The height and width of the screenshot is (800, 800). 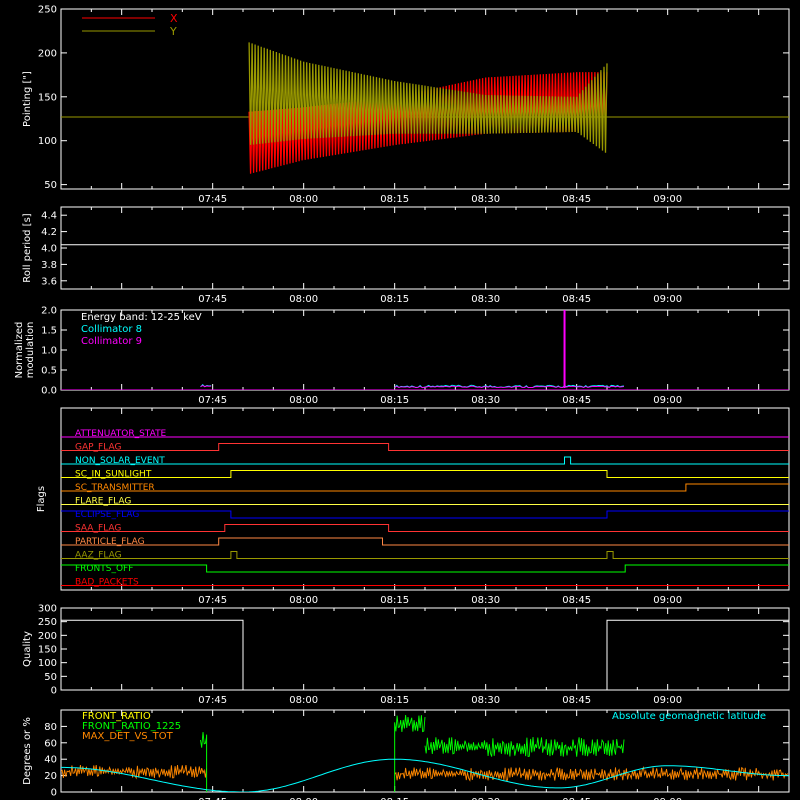 I want to click on flag-label: ECLIPSE_FLAG, so click(x=107, y=515).